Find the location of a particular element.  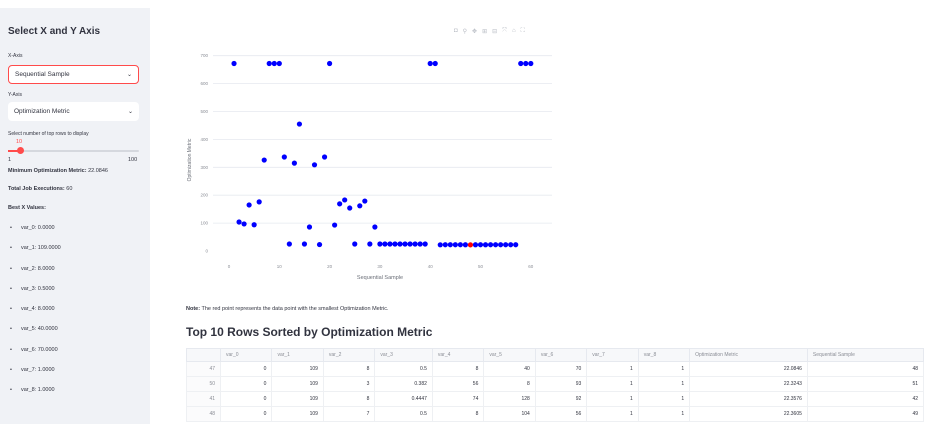

column-header: var_3 is located at coordinates (403, 355).